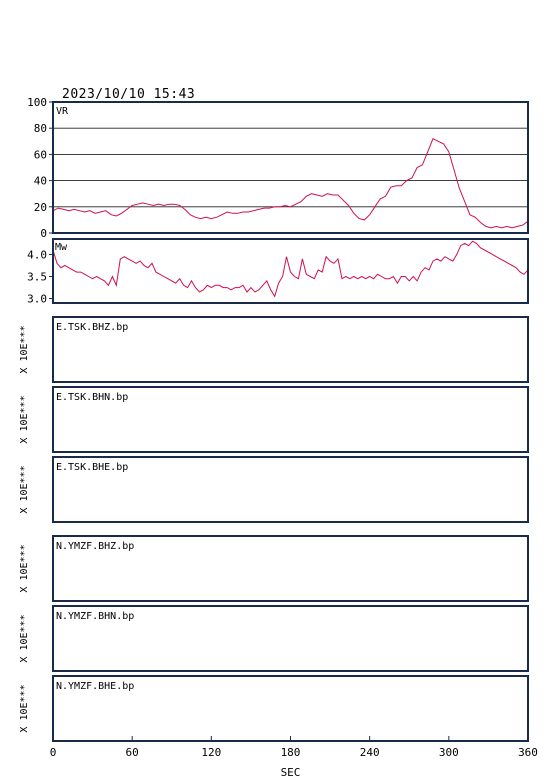  I want to click on trace-panel: N.YMZF.BHN.bp X 10E***, so click(274, 638).